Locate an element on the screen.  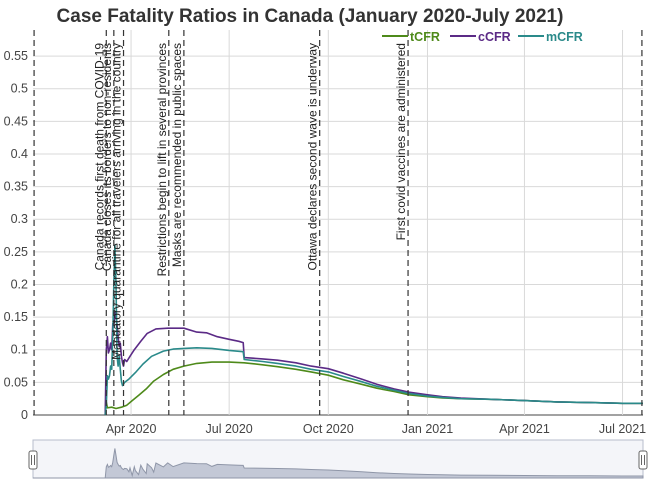
y-tick-label: 0.3 is located at coordinates (19, 219).